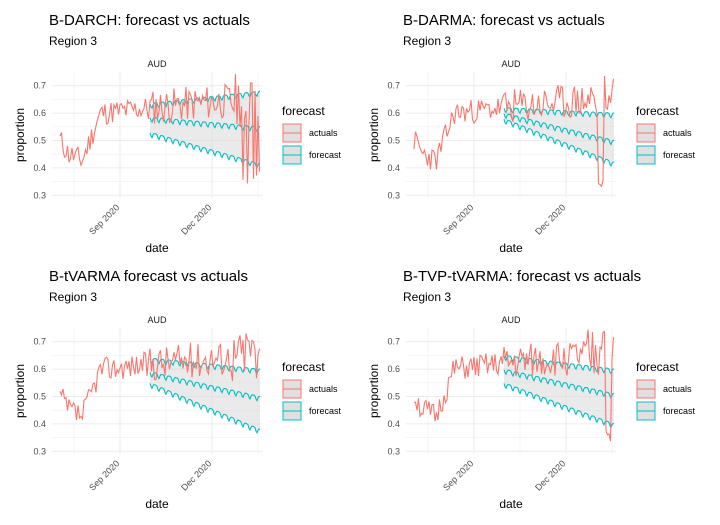 The height and width of the screenshot is (525, 720). What do you see at coordinates (148, 276) in the screenshot?
I see `chart-title: B-tVARMA forecast vs actuals` at bounding box center [148, 276].